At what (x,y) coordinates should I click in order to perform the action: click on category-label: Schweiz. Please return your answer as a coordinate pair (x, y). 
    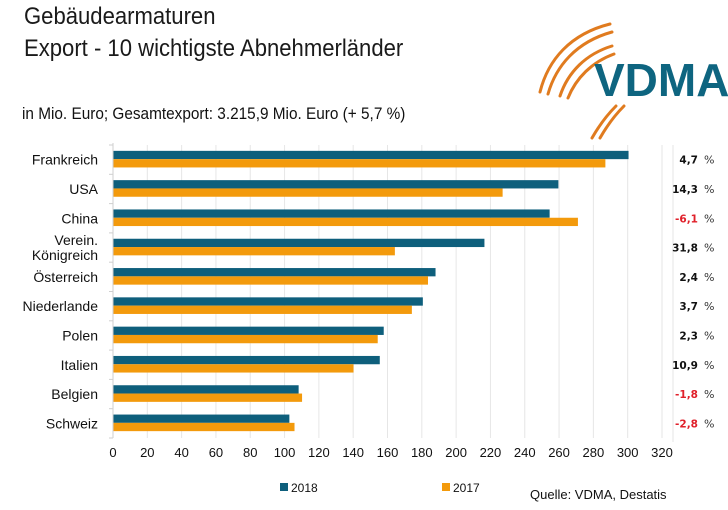
    Looking at the image, I should click on (72, 423).